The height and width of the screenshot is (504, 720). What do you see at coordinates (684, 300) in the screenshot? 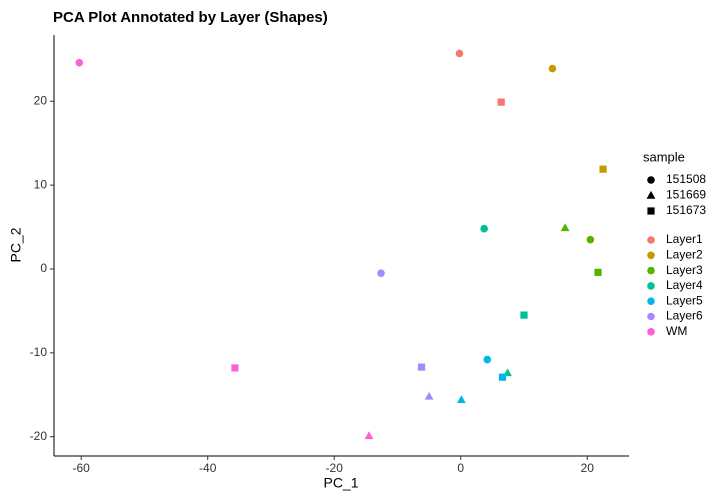
I see `legend-label: Layer5` at bounding box center [684, 300].